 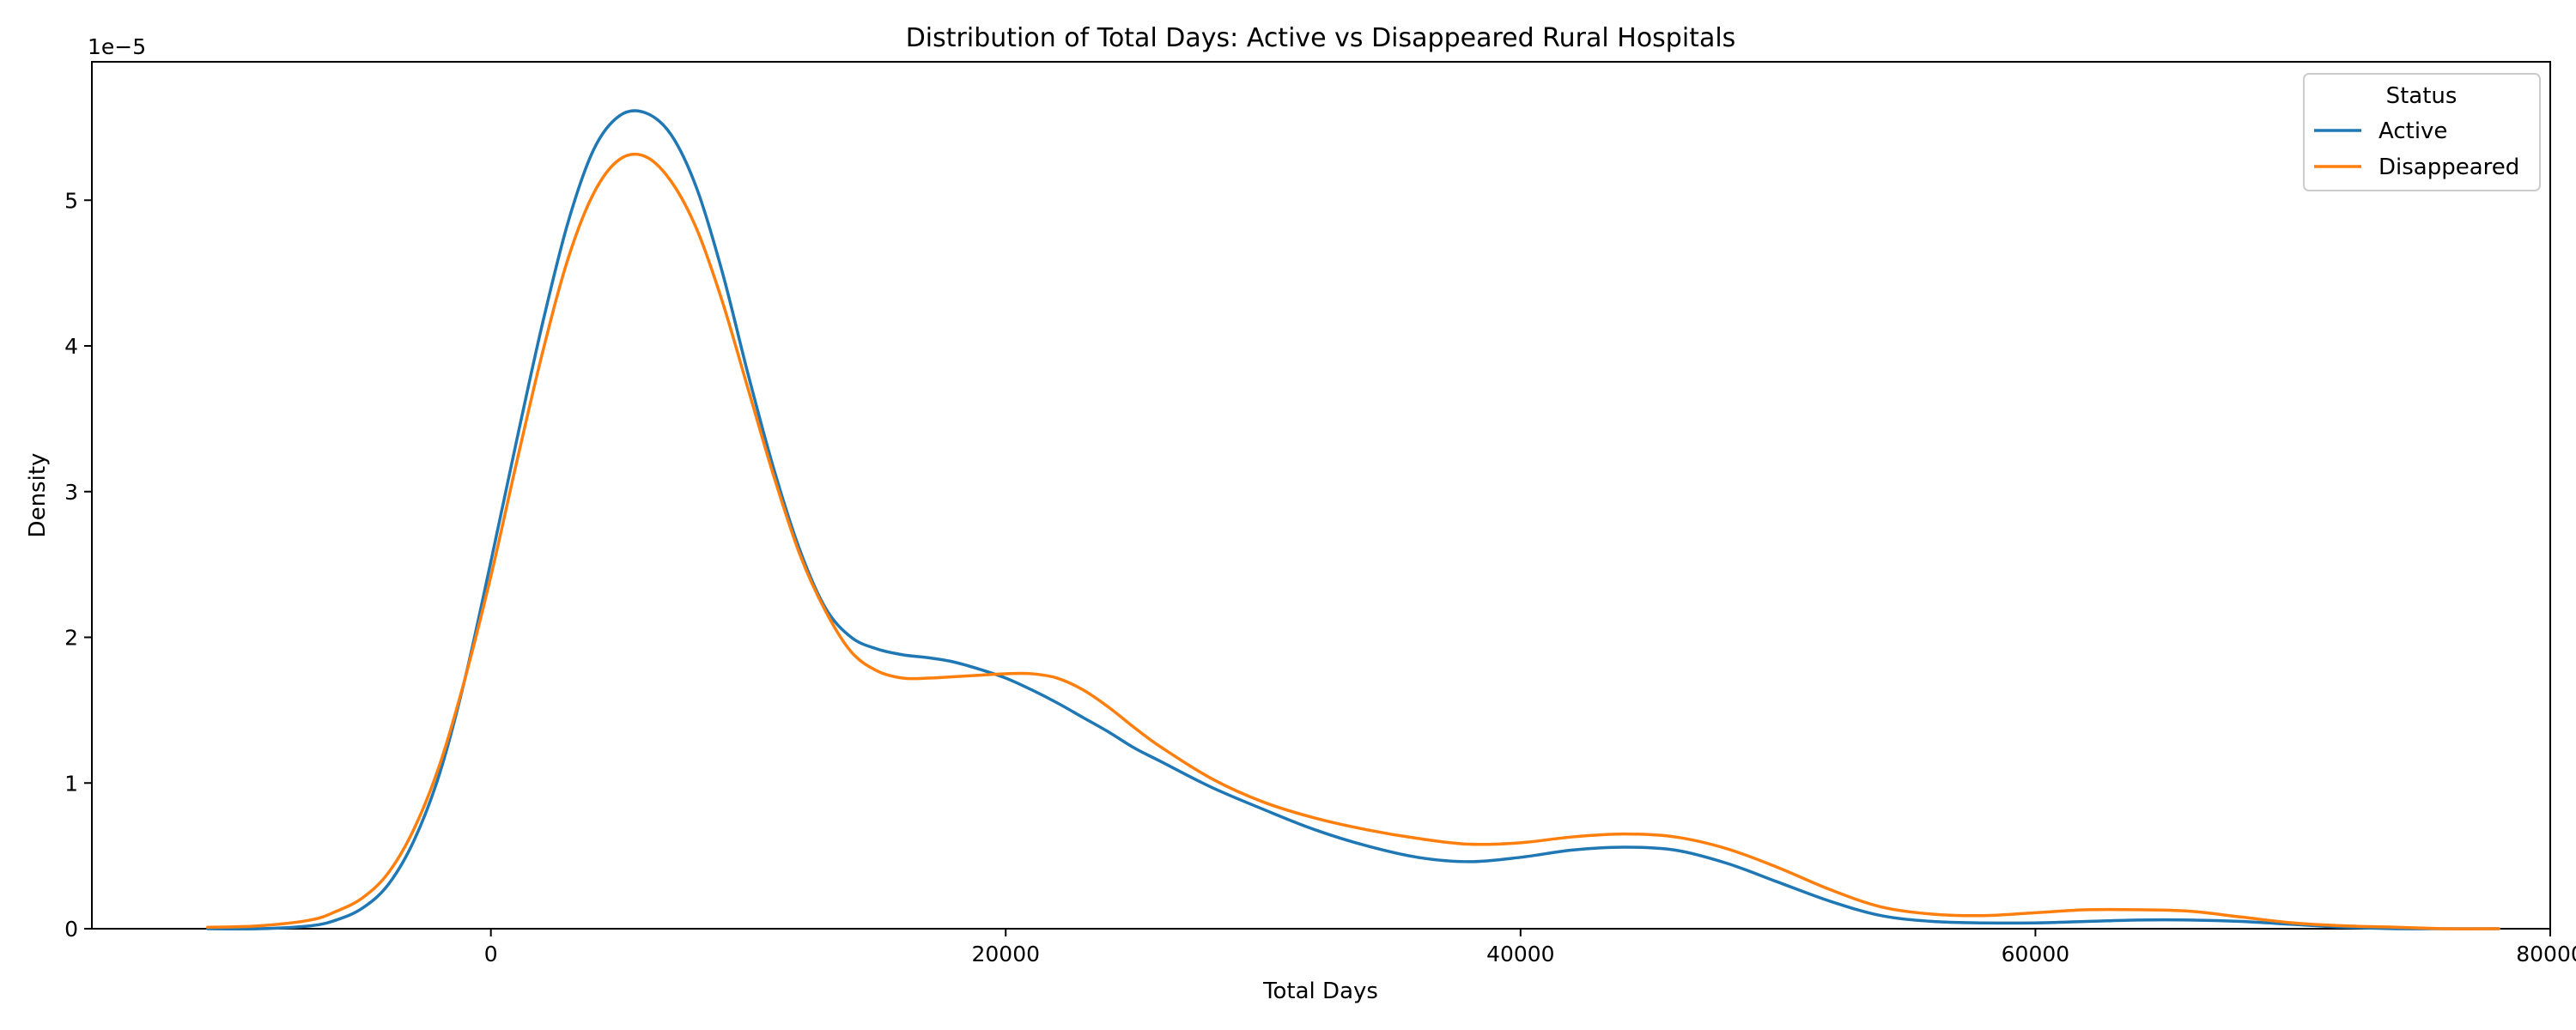 I want to click on x-tick-label: 60000, so click(x=2036, y=954).